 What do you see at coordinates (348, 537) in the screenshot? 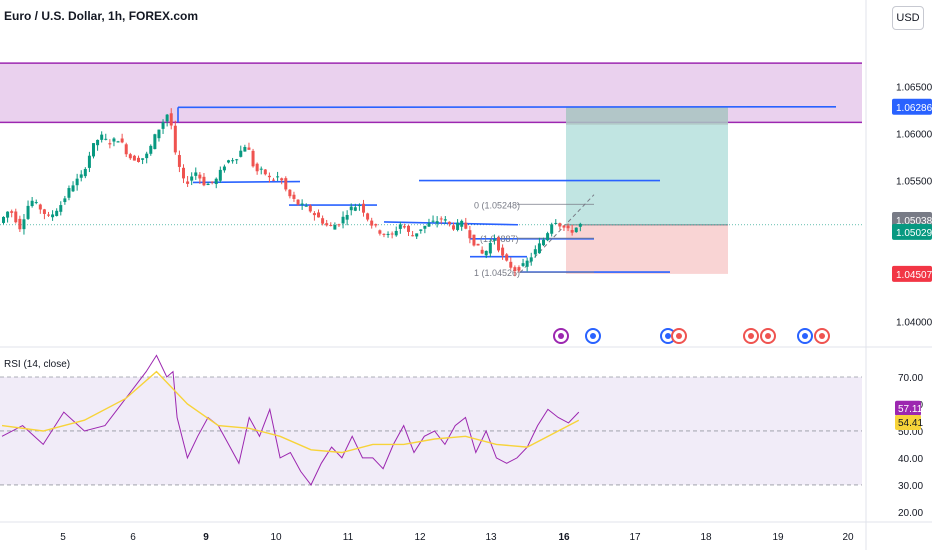
I see `time-tick-label: 11` at bounding box center [348, 537].